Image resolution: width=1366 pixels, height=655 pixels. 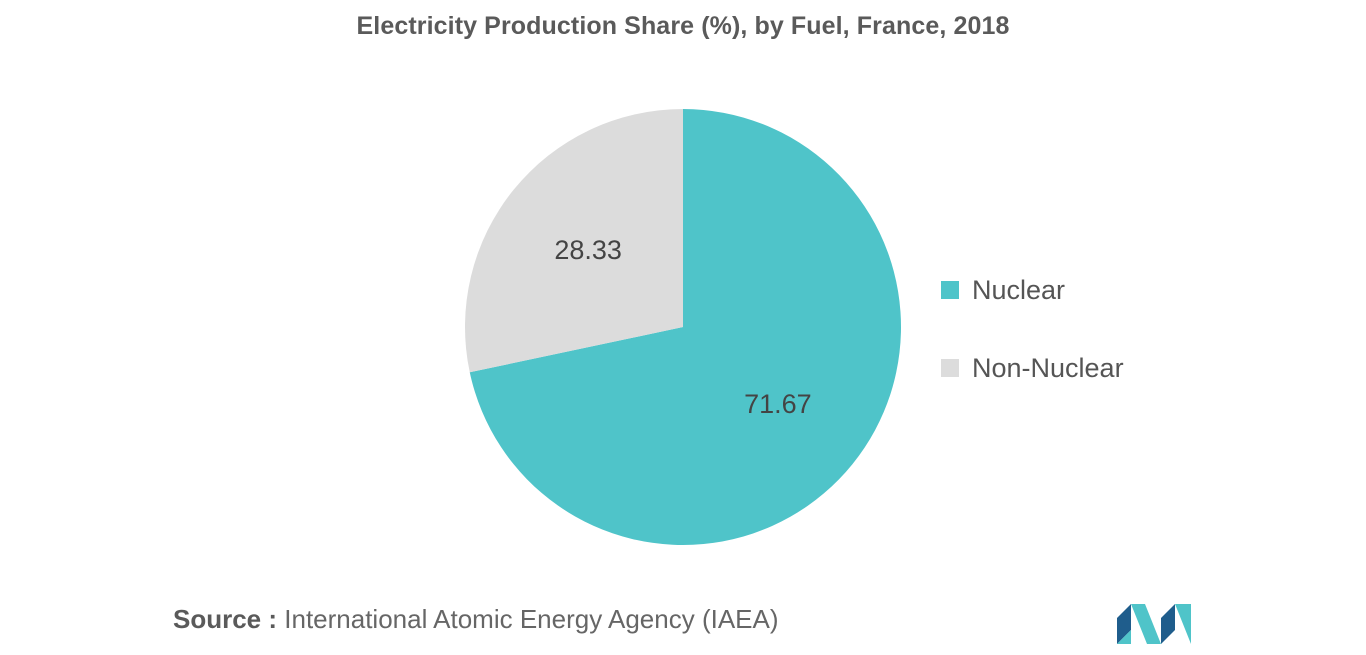 I want to click on data-label-non-nuclear: 28.33, so click(x=588, y=250).